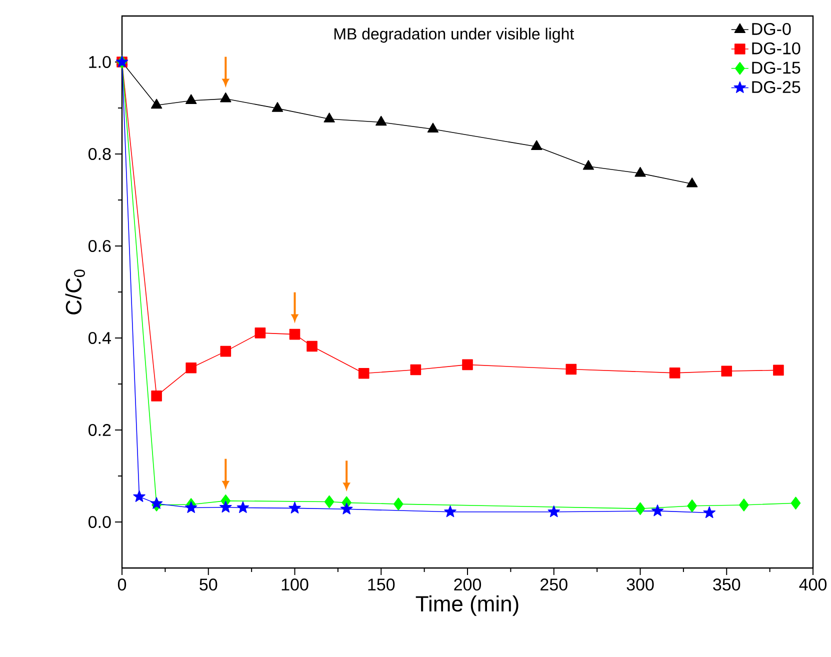 The width and height of the screenshot is (831, 657). Describe the element at coordinates (640, 584) in the screenshot. I see `x-tick-label: 300` at that location.